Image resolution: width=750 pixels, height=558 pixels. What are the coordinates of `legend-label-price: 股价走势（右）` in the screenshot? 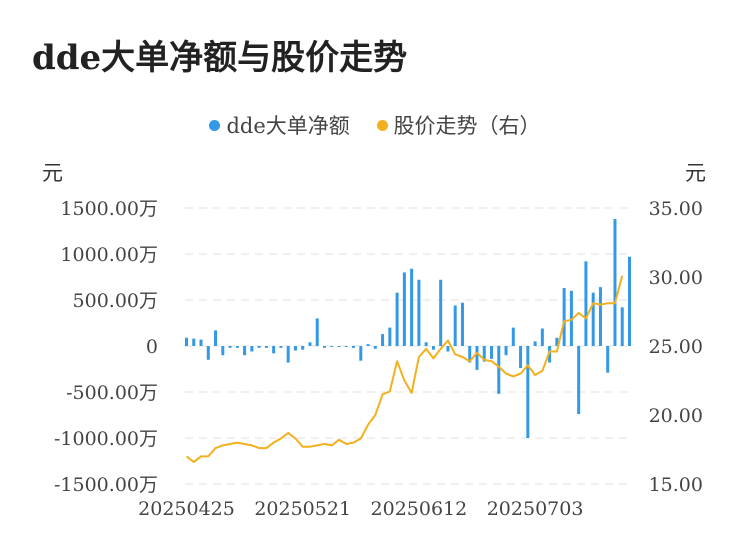 It's located at (467, 126).